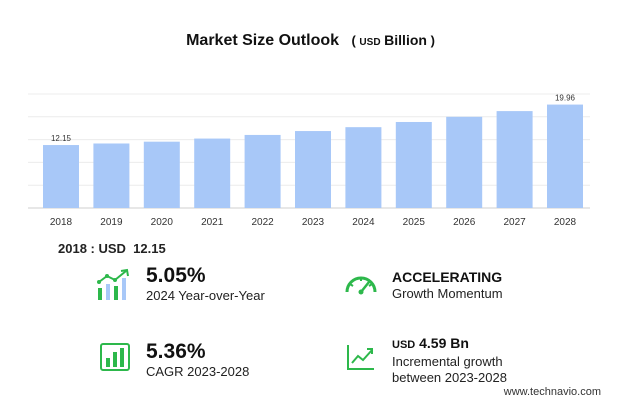 This screenshot has width=621, height=405. I want to click on chart-labels: 12.15 19.96, so click(313, 118).